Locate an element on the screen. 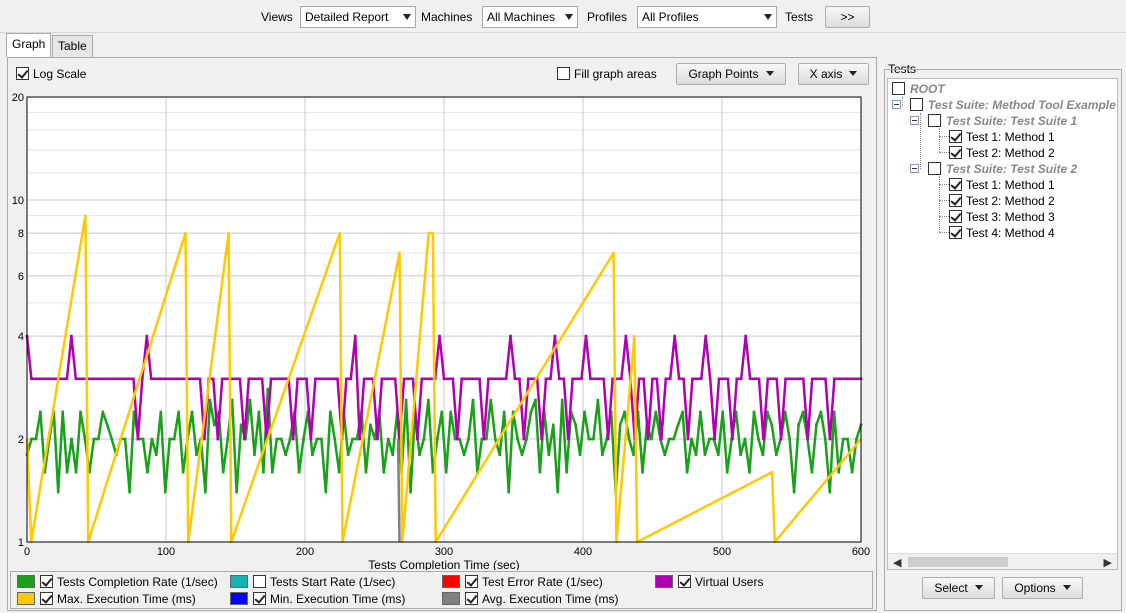 The image size is (1126, 613). legend-swatch is located at coordinates (451, 598).